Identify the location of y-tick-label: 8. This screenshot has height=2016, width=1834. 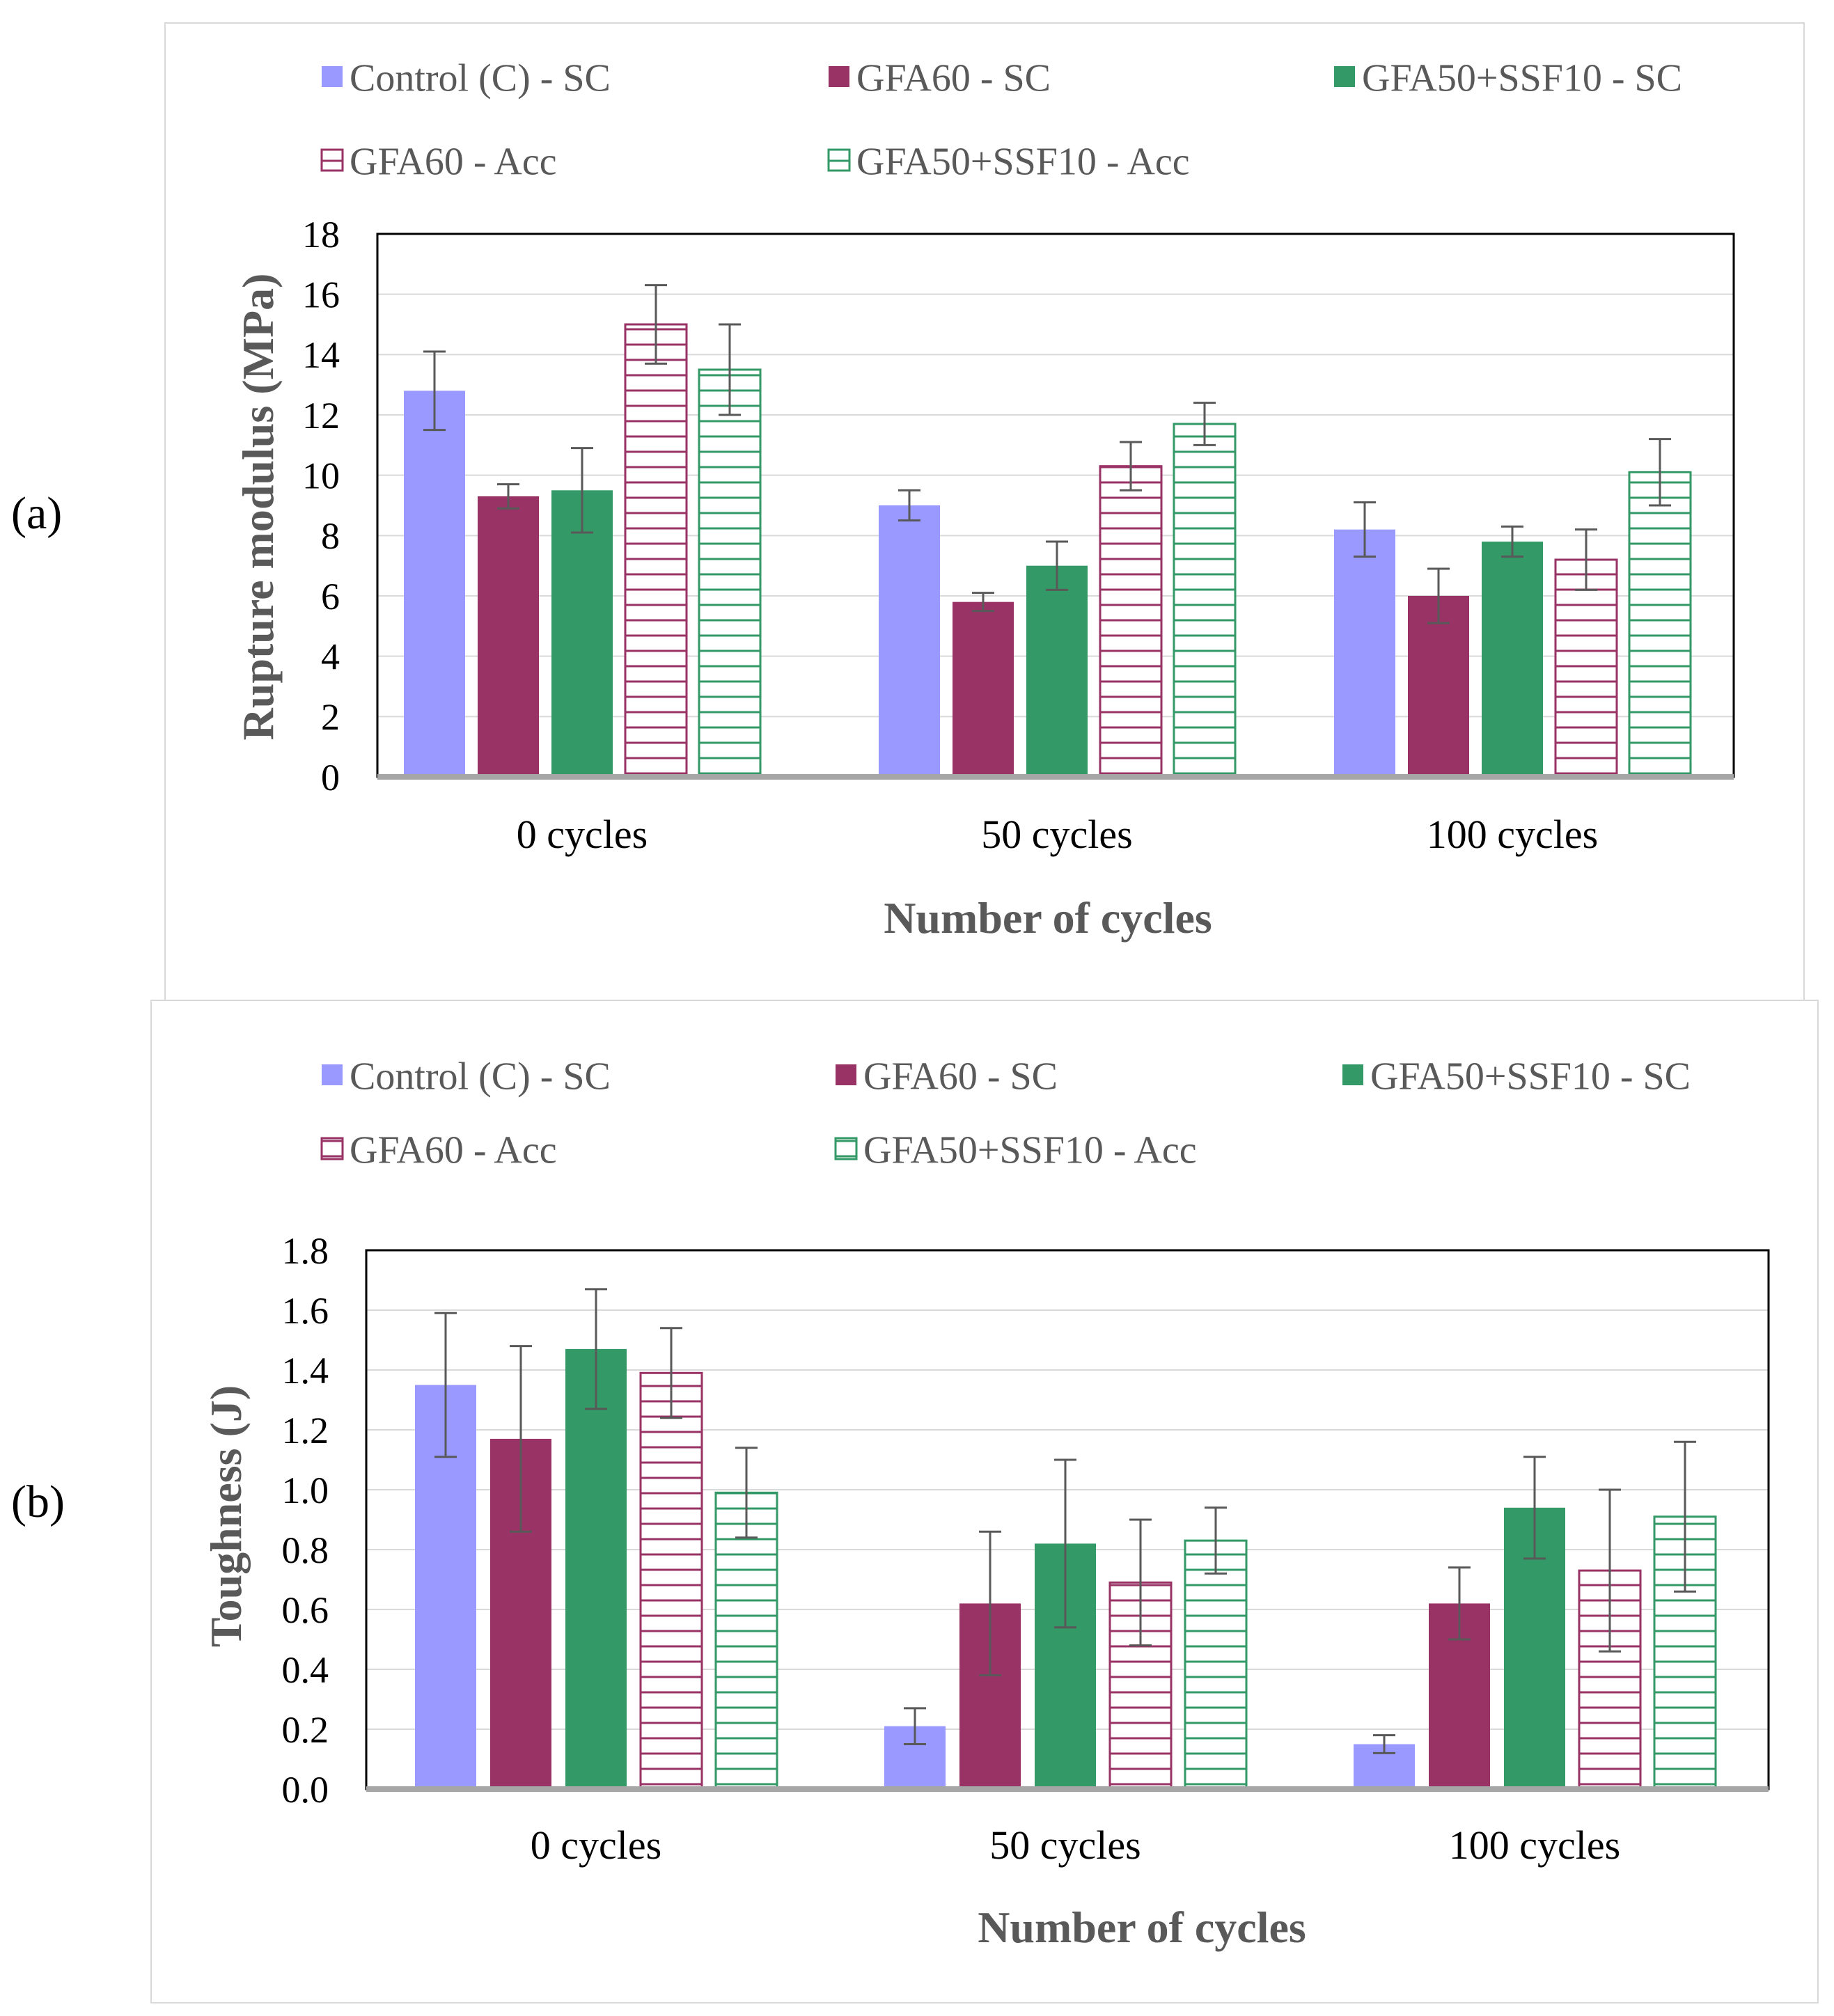
(330, 536).